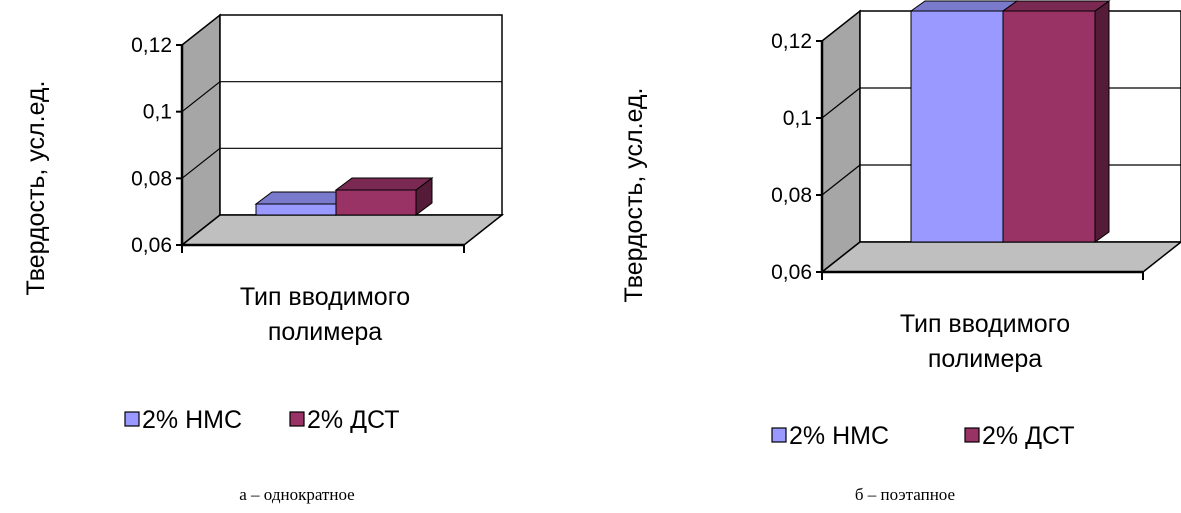  What do you see at coordinates (905, 494) in the screenshot?
I see `caption-b: б – поэтапное` at bounding box center [905, 494].